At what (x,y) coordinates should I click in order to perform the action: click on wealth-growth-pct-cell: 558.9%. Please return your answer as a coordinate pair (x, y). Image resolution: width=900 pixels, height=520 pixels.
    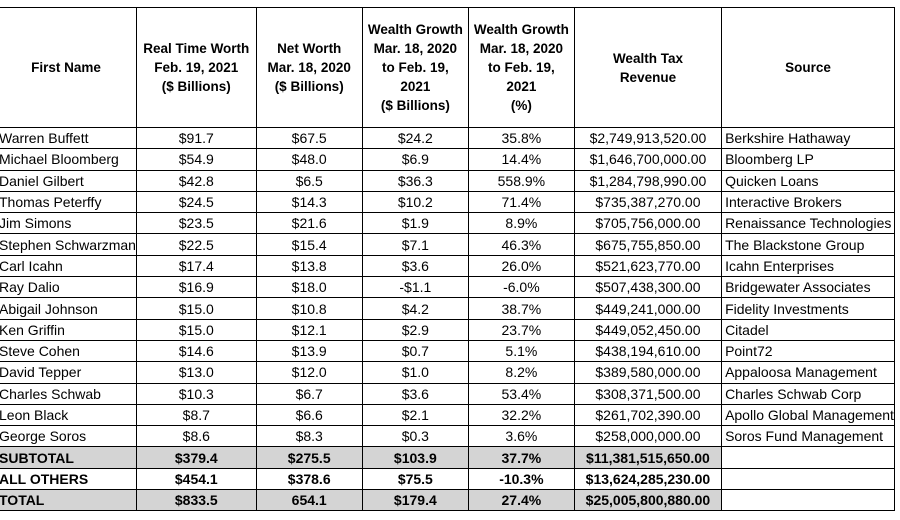
    Looking at the image, I should click on (521, 180).